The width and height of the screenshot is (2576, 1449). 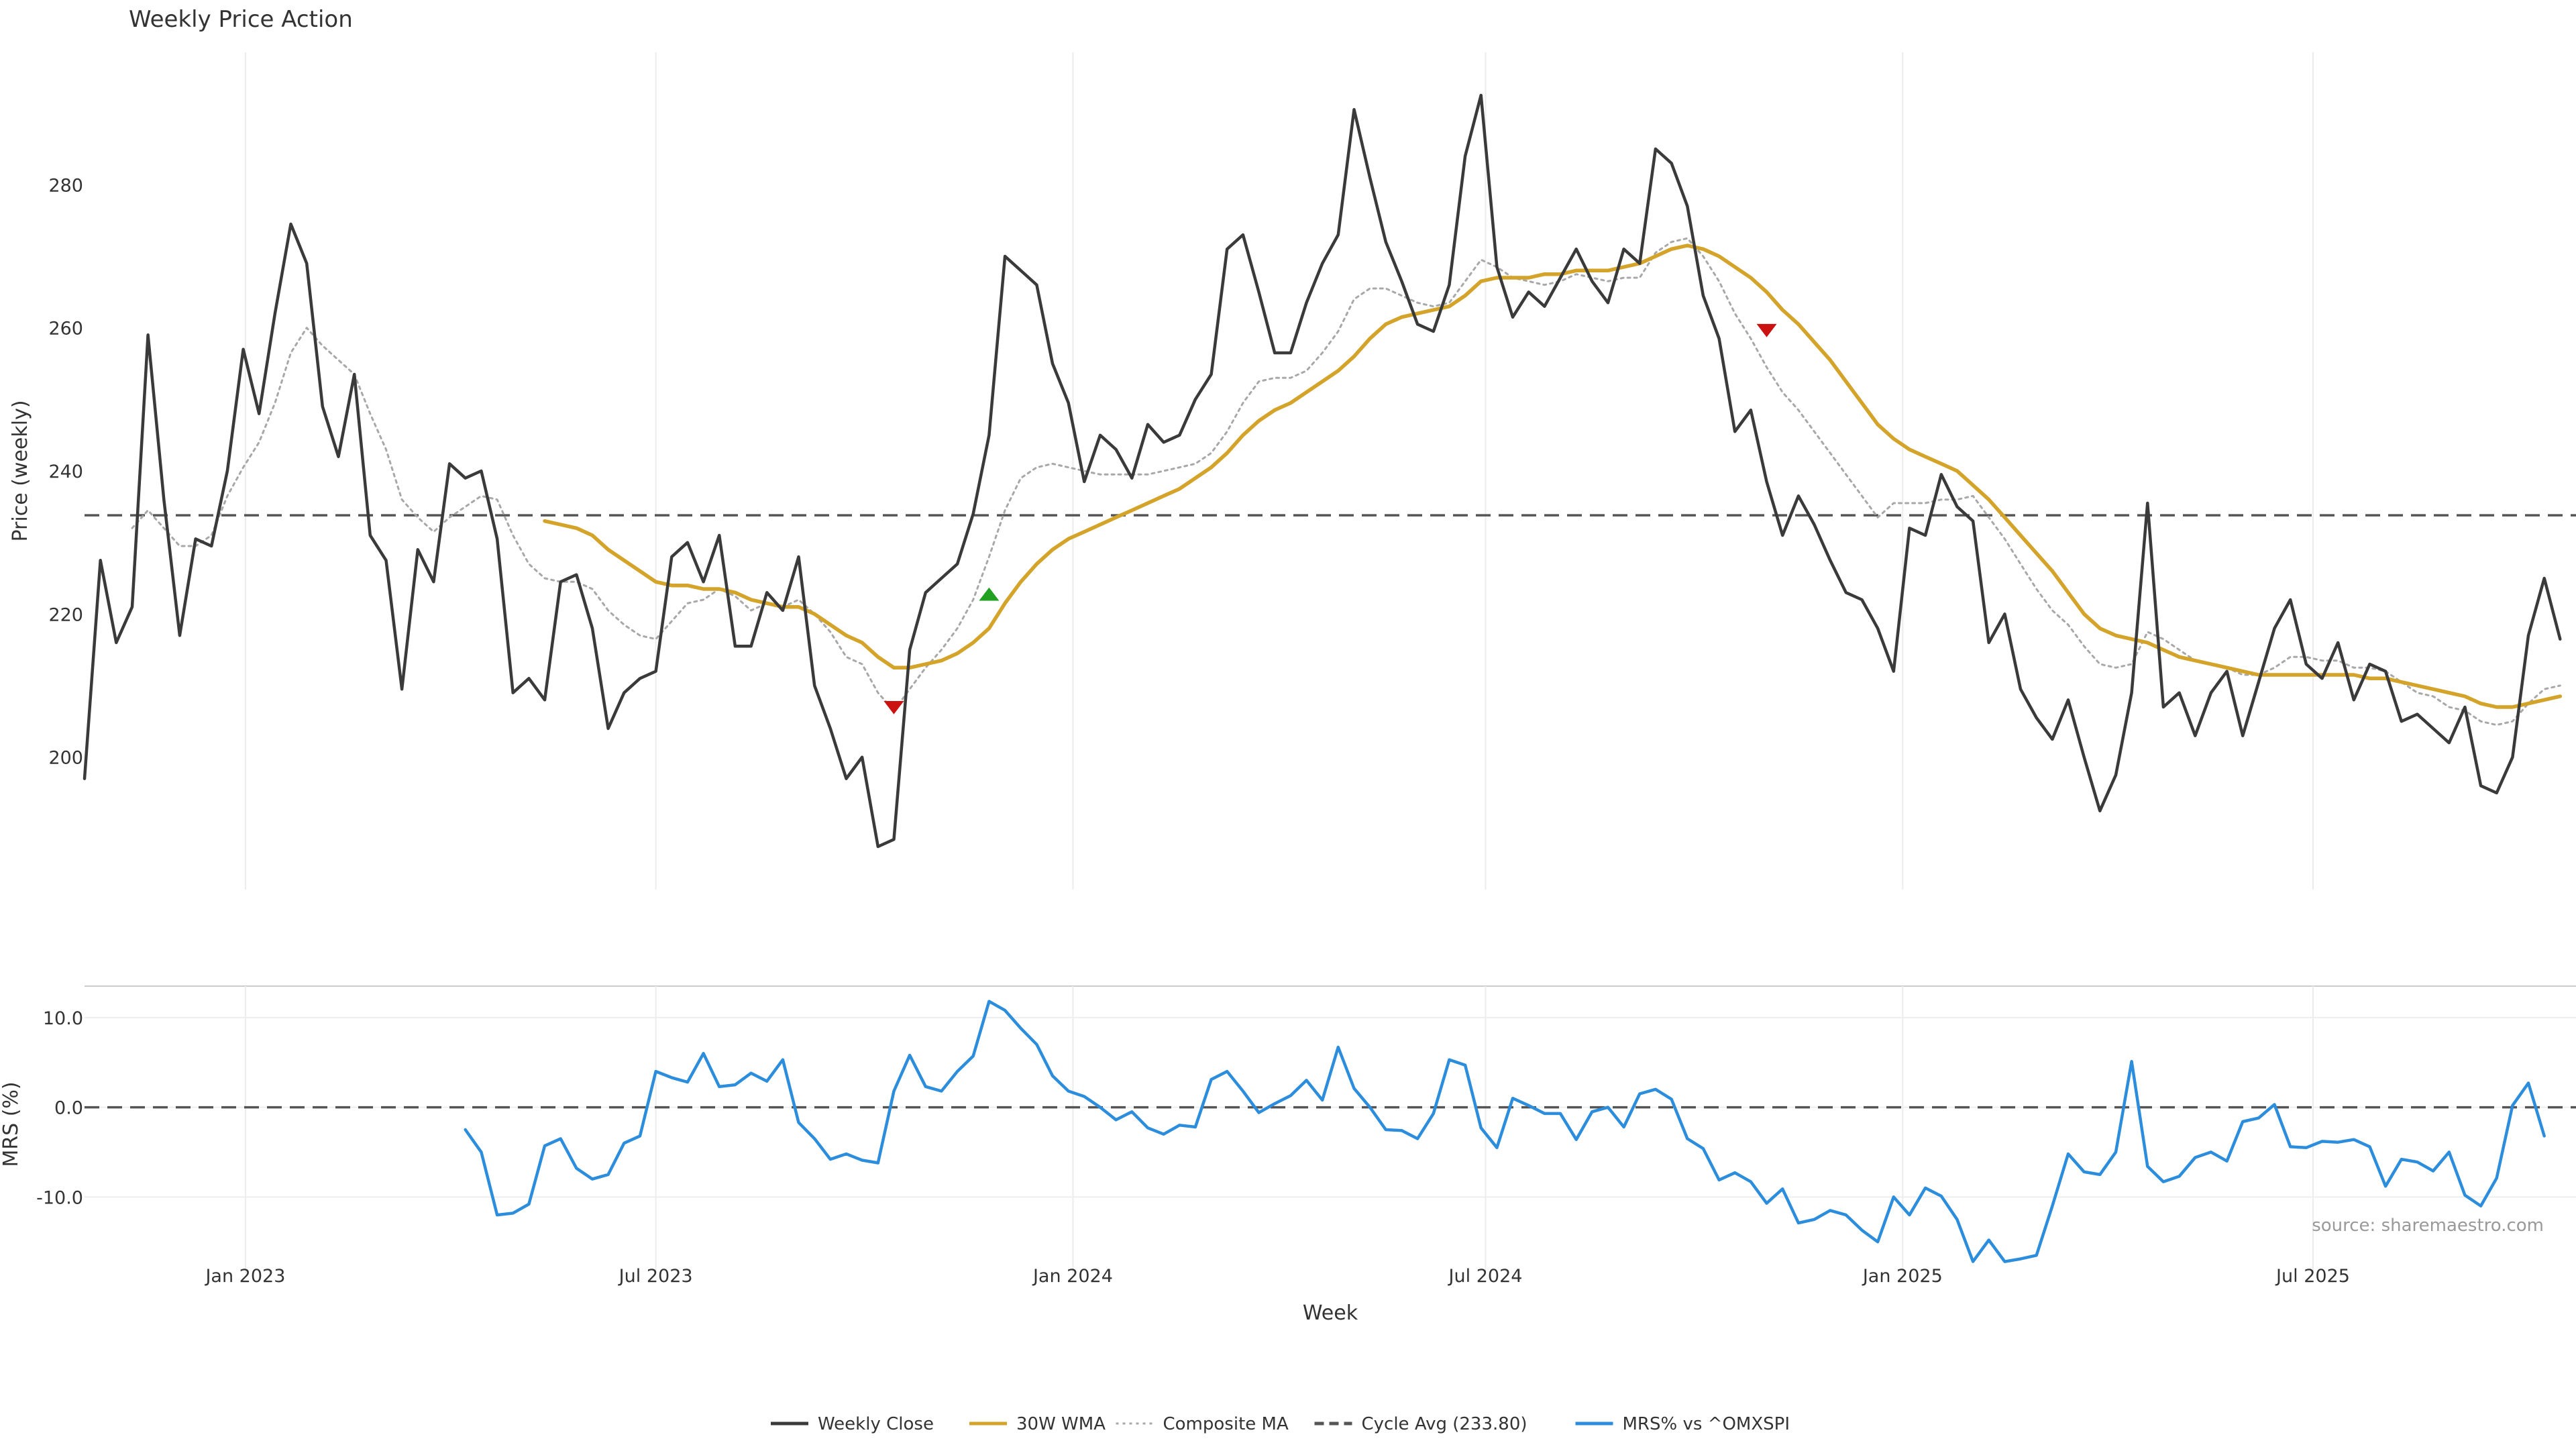 What do you see at coordinates (1226, 1424) in the screenshot?
I see `legend-item-label: Composite MA` at bounding box center [1226, 1424].